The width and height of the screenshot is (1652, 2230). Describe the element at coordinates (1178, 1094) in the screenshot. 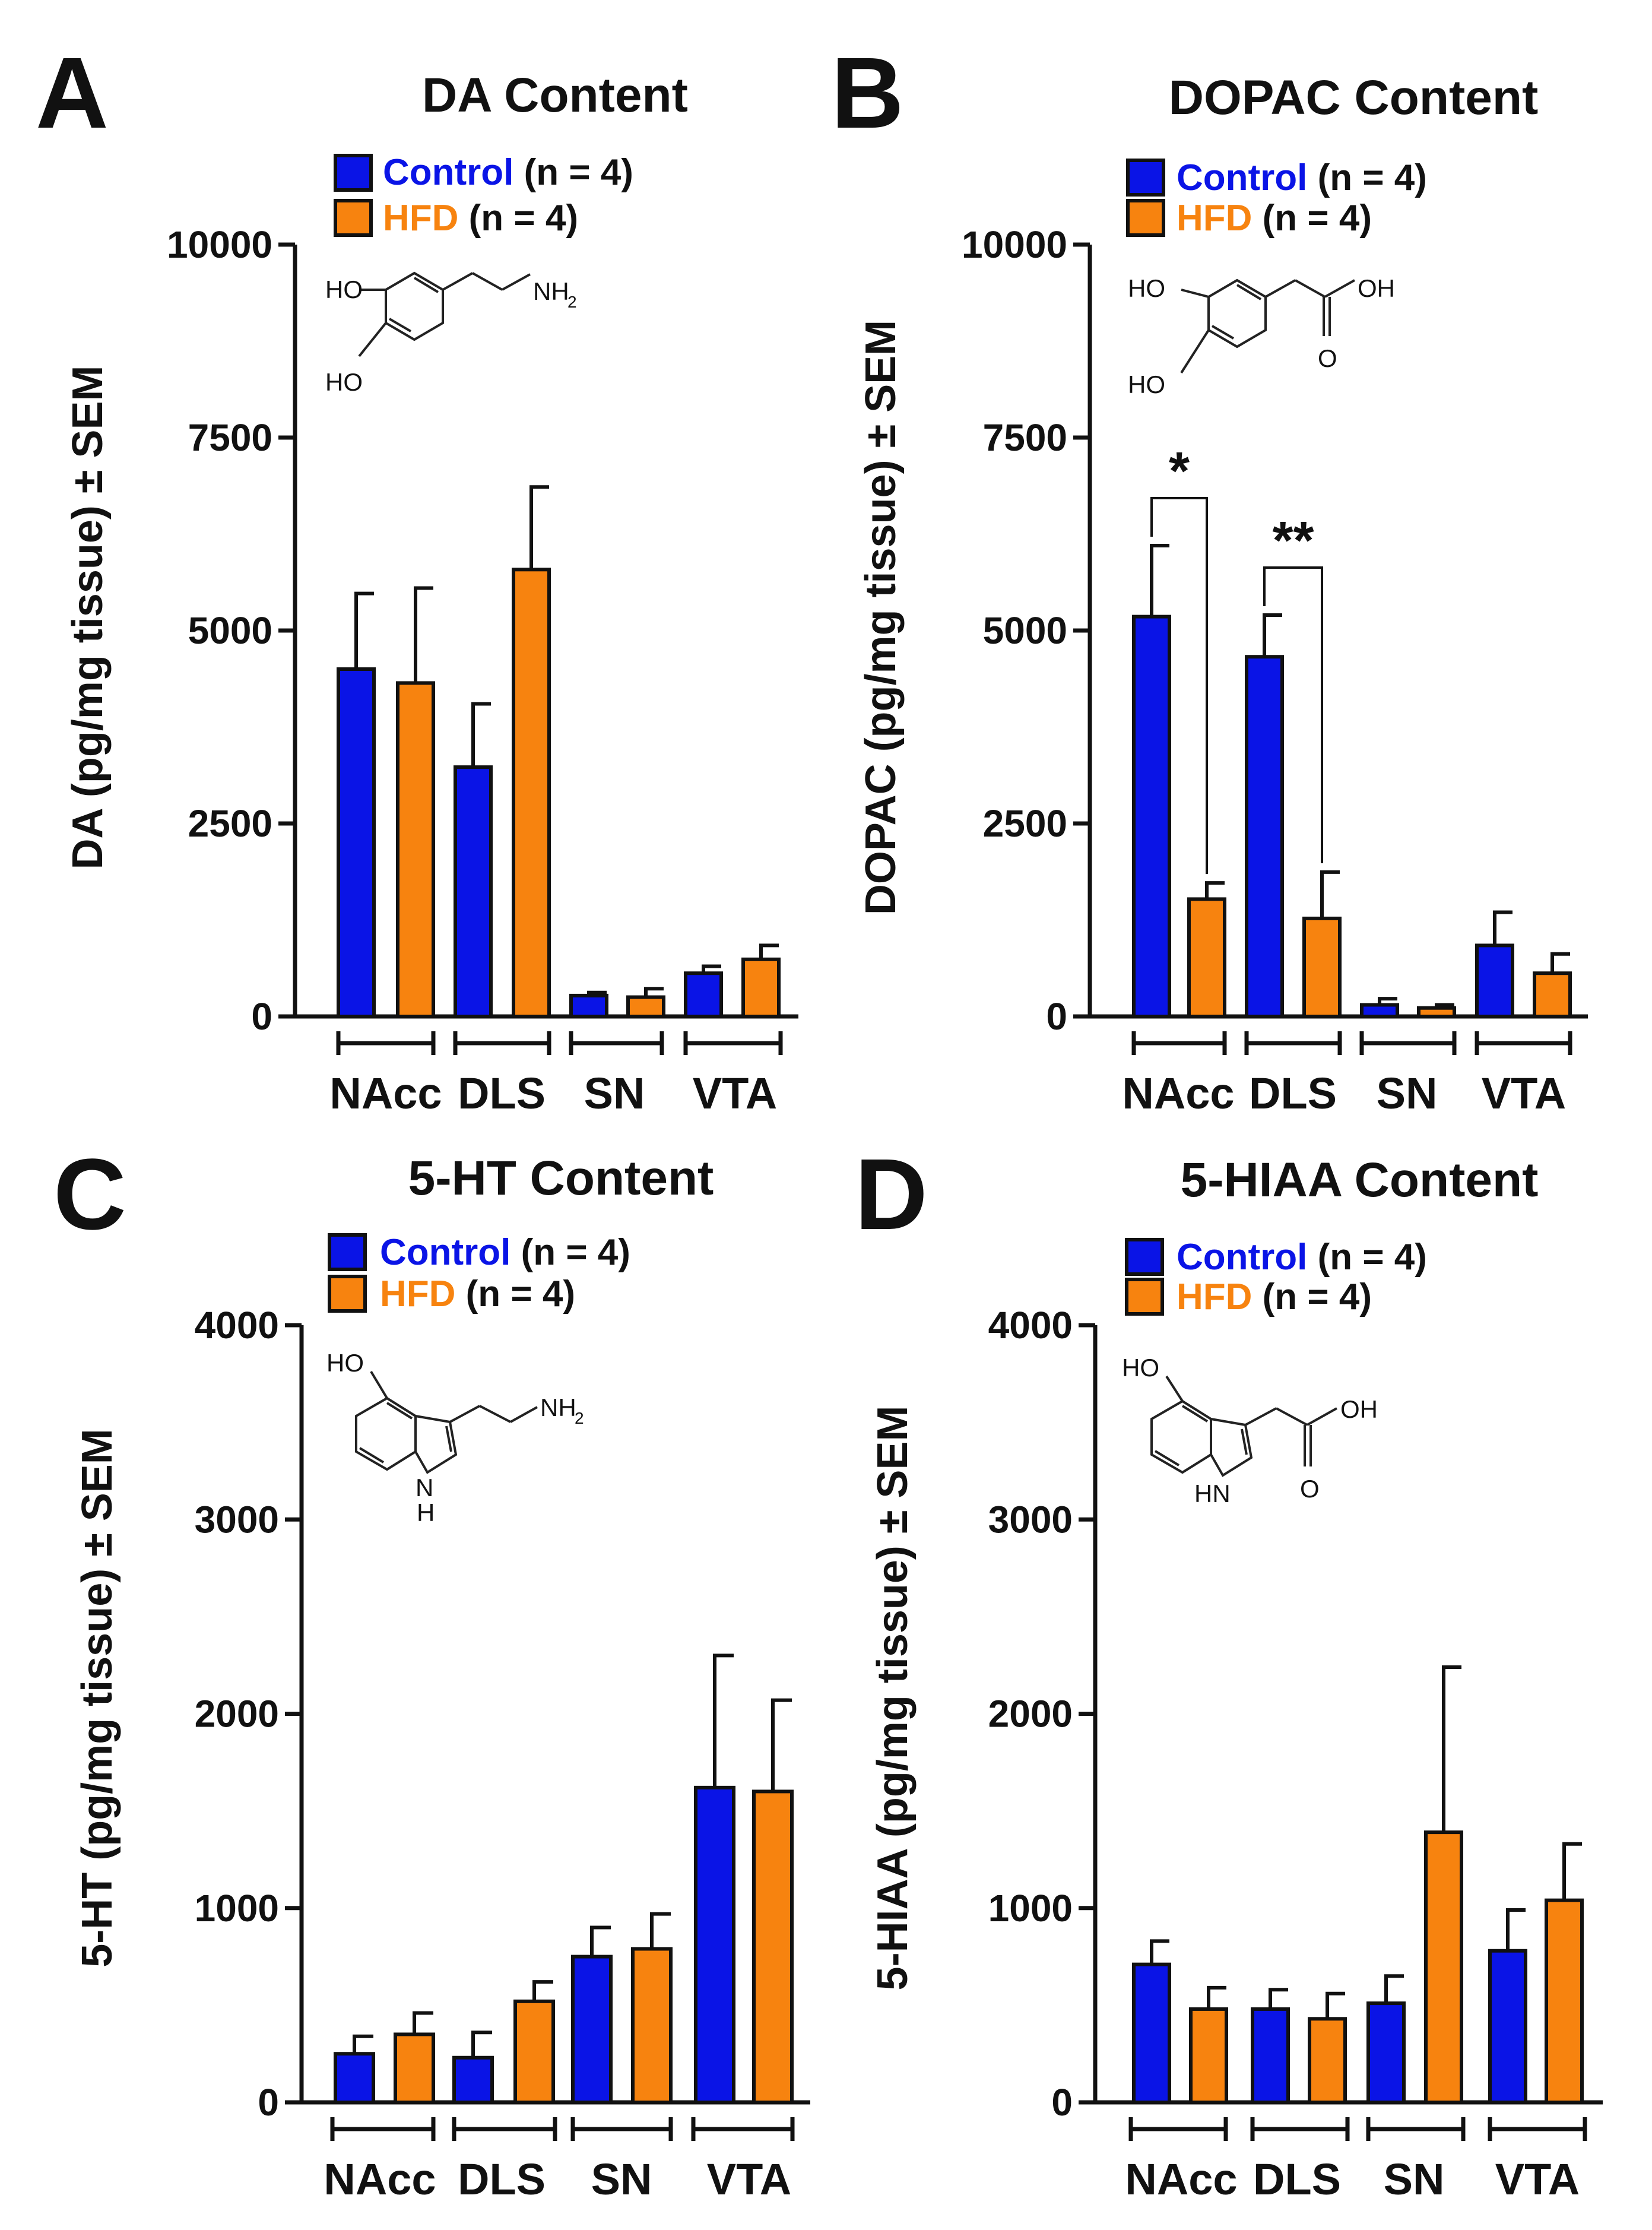

I see `category-label-nacc: NAcc` at that location.